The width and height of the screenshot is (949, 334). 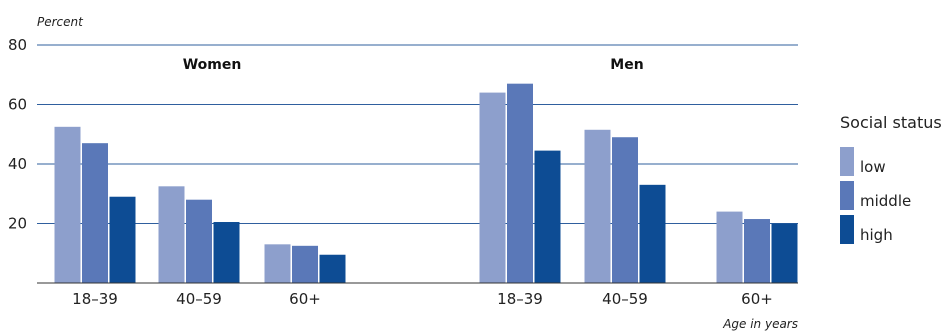 What do you see at coordinates (626, 65) in the screenshot?
I see `group-label-men: Men` at bounding box center [626, 65].